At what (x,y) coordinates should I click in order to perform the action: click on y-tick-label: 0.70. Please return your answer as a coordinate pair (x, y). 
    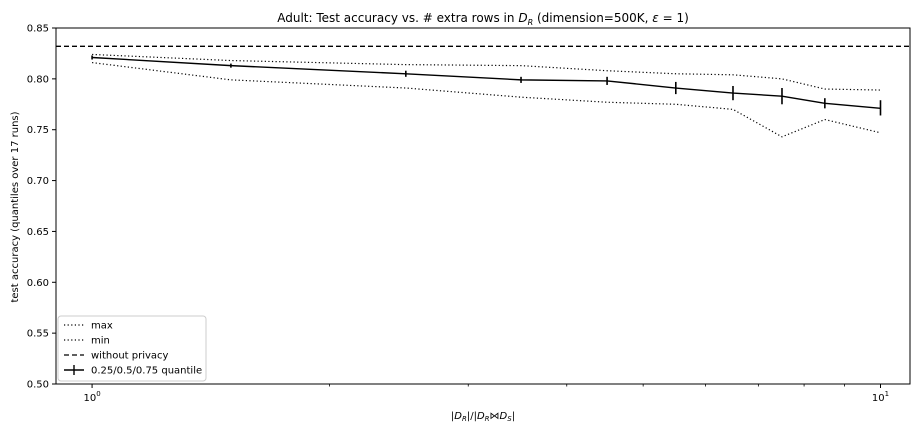
    Looking at the image, I should click on (38, 181).